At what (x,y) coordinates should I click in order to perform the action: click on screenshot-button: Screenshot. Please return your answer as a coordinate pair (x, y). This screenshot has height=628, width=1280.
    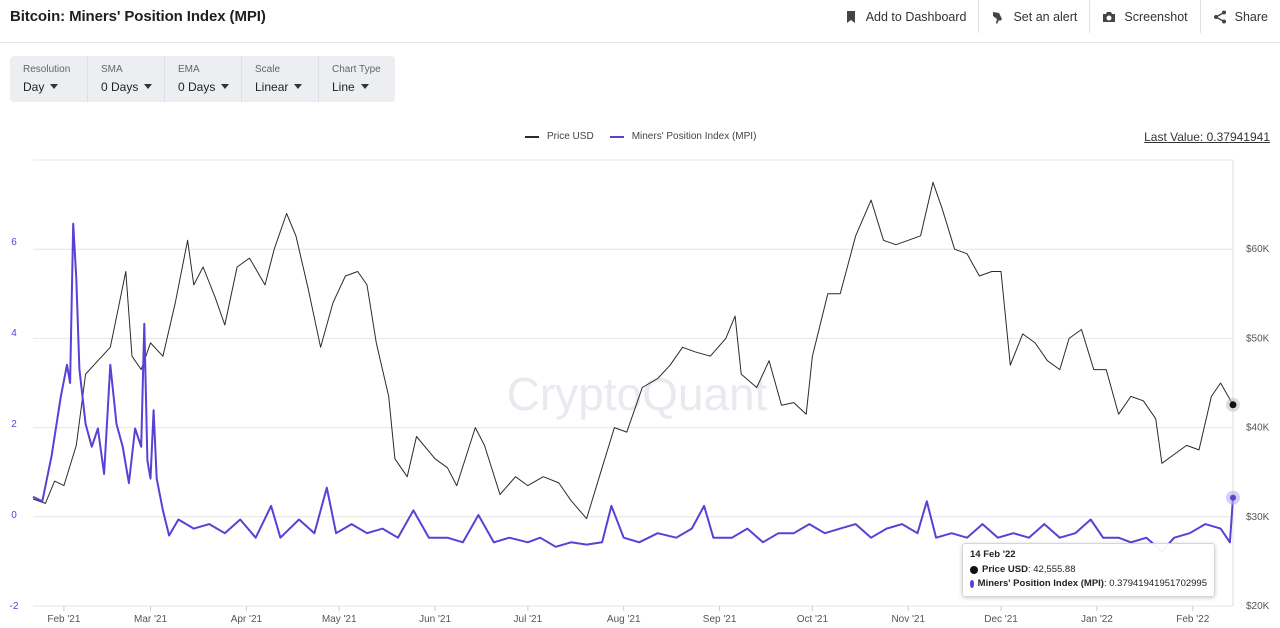
    Looking at the image, I should click on (1144, 16).